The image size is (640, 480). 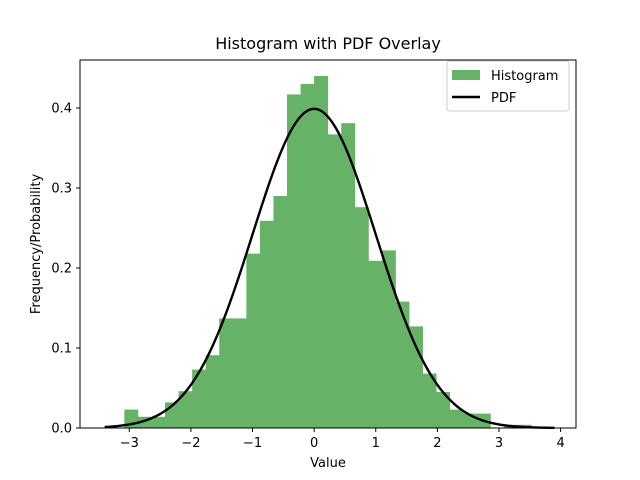 What do you see at coordinates (342, 439) in the screenshot?
I see `x-axis-ticks: −3 −2 −1 0 1 2 3 4` at bounding box center [342, 439].